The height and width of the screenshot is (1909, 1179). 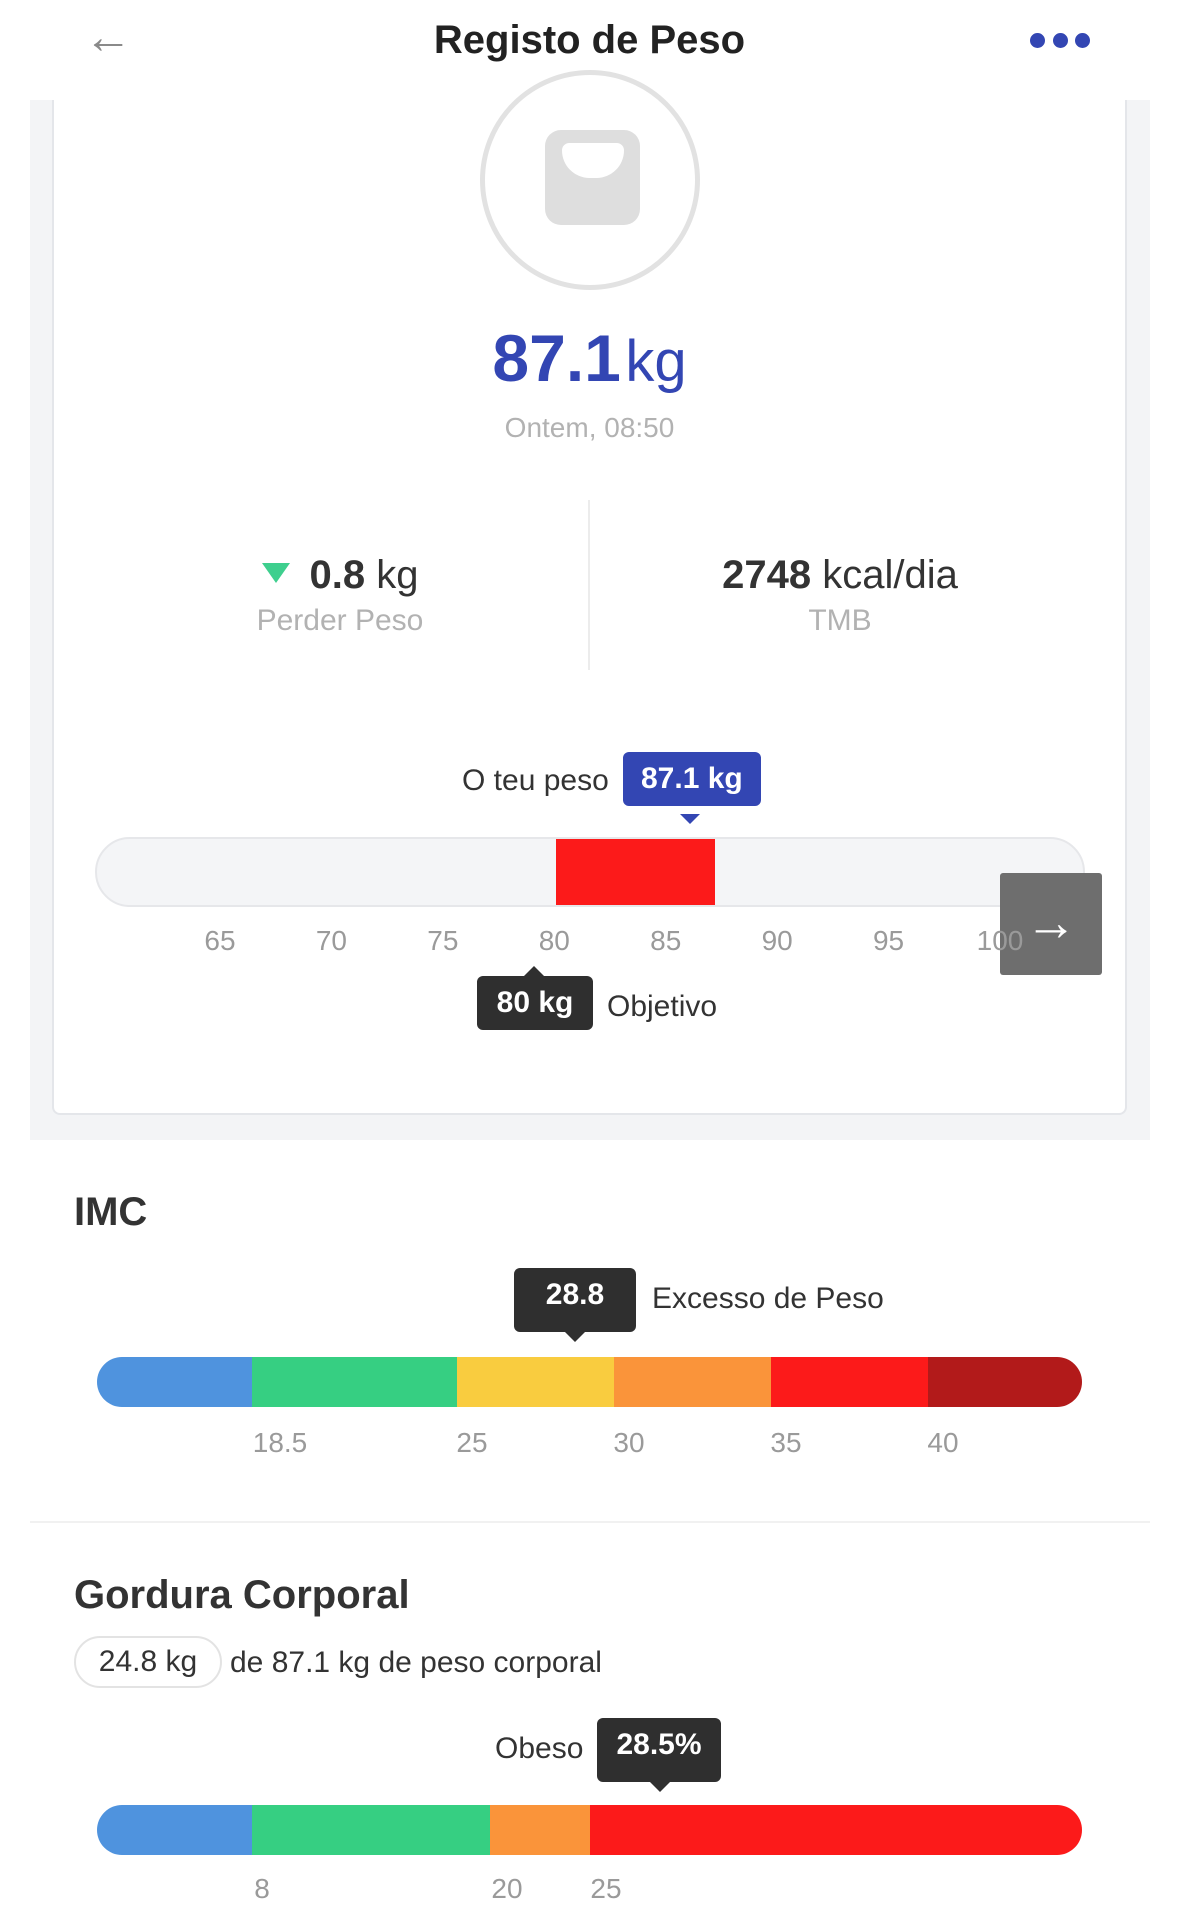 I want to click on weight-tick: 70, so click(x=331, y=940).